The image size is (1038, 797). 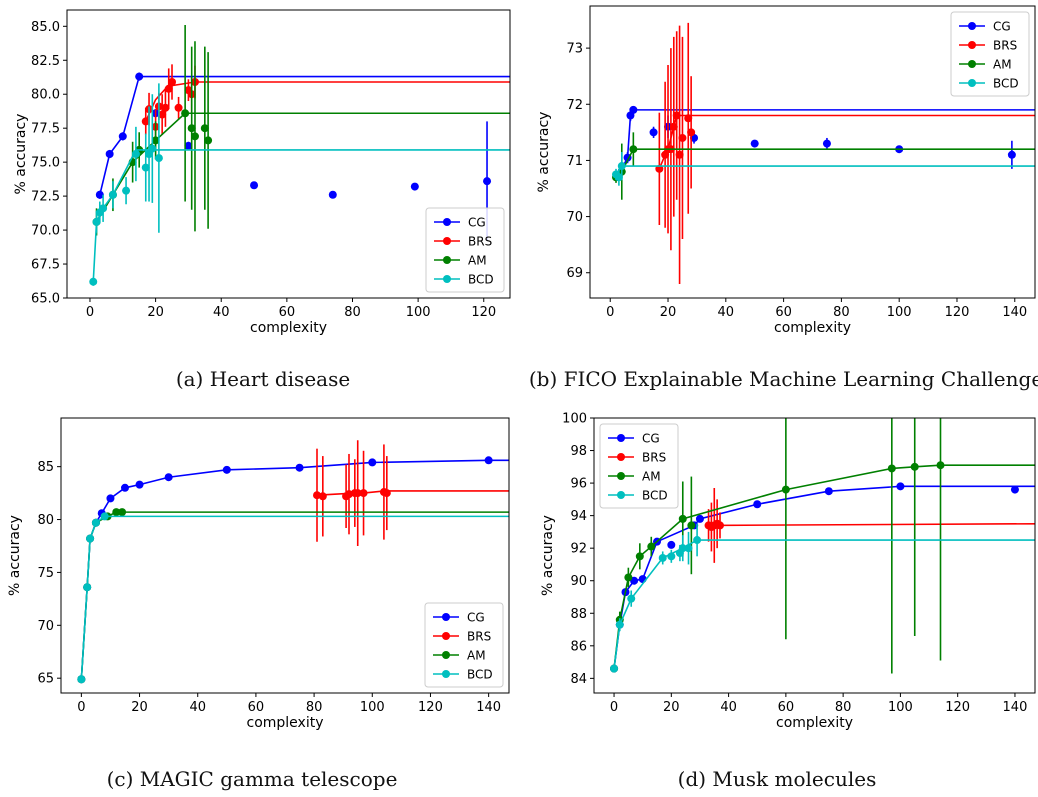 What do you see at coordinates (610, 312) in the screenshot?
I see `x-tick-label: 0` at bounding box center [610, 312].